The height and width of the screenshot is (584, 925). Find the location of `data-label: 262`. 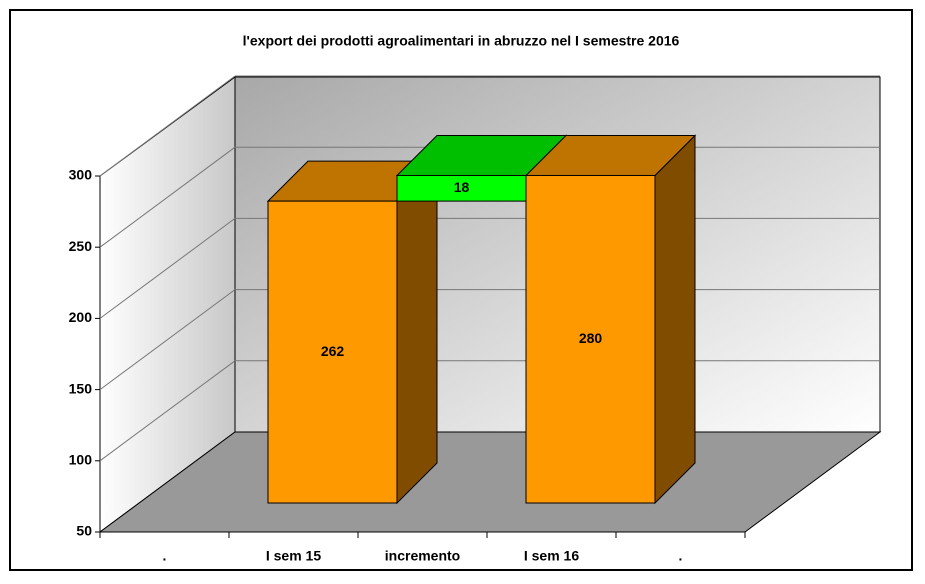

data-label: 262 is located at coordinates (333, 351).